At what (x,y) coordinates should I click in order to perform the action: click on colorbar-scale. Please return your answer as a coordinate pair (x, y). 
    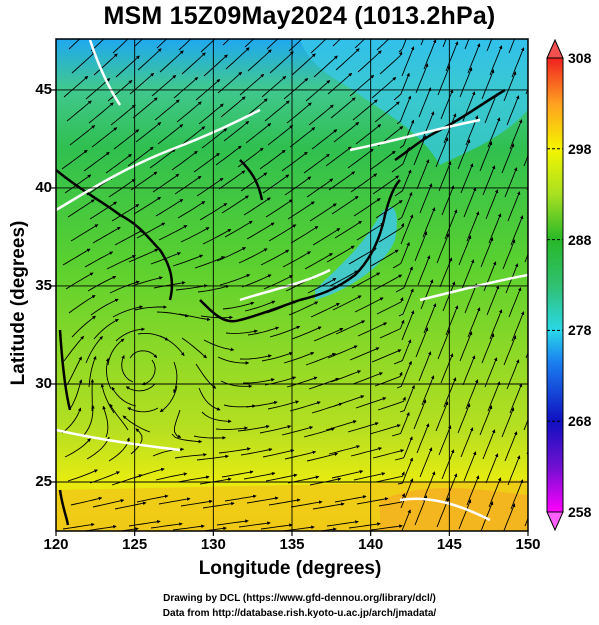
    Looking at the image, I should click on (555, 285).